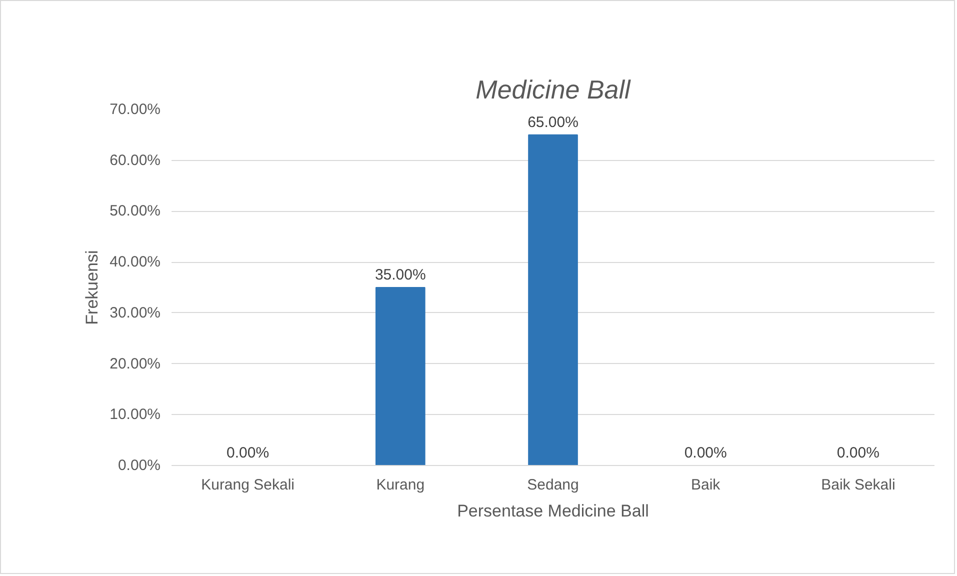 Image resolution: width=957 pixels, height=576 pixels. What do you see at coordinates (135, 160) in the screenshot?
I see `y-tick-label: 60.00%` at bounding box center [135, 160].